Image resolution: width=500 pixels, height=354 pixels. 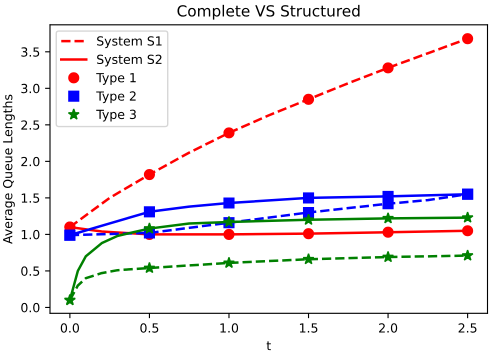 I want to click on y-tick-label: 3.5, so click(x=30, y=52).